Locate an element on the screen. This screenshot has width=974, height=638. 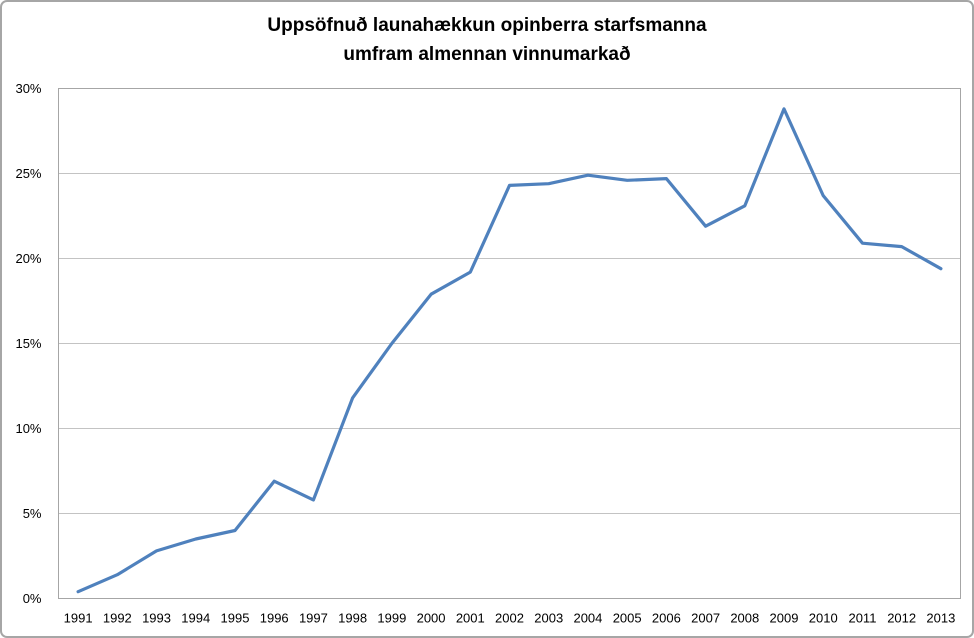
x-axis-tick-label: 1996 is located at coordinates (274, 618).